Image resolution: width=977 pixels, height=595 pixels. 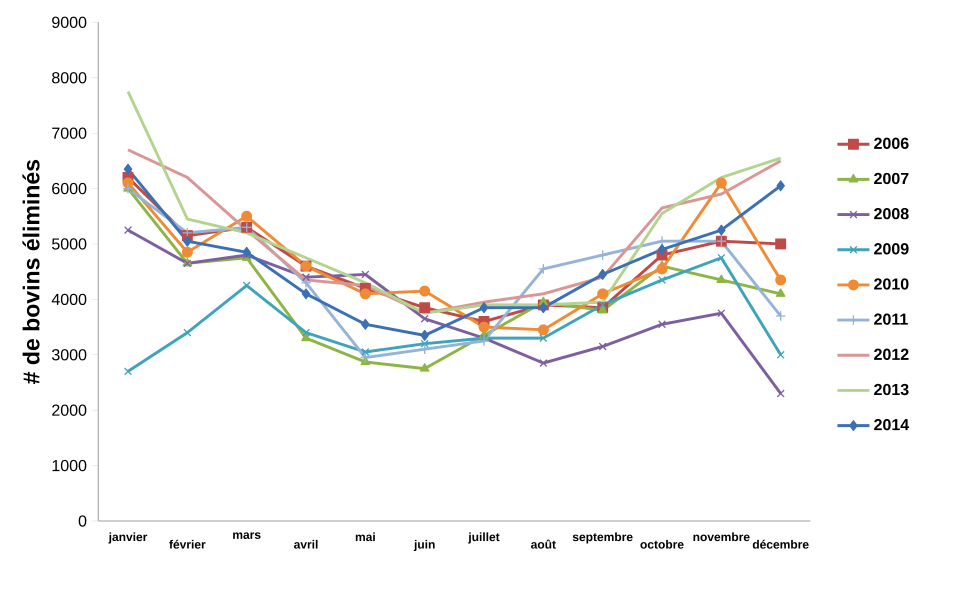 I want to click on y-tick-label: 8000, so click(x=69, y=78).